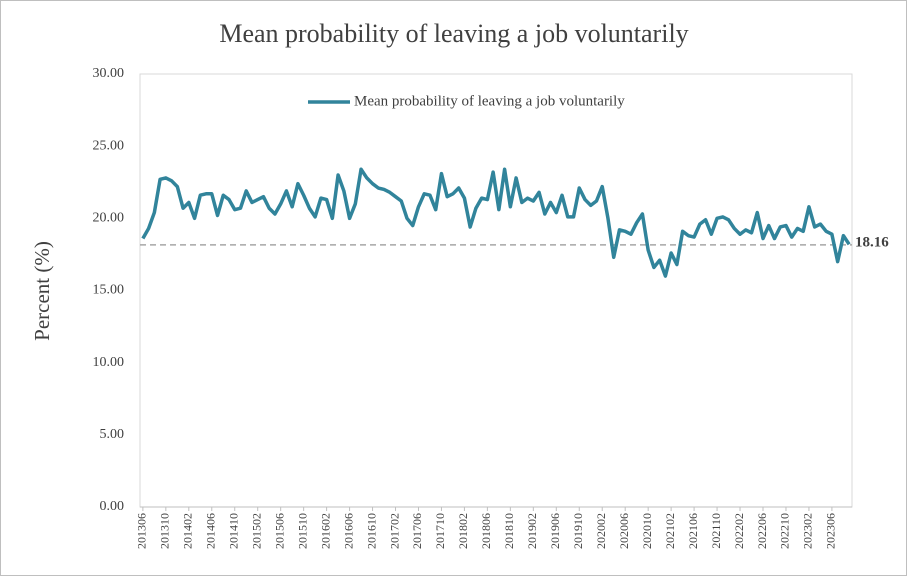 The image size is (907, 576). What do you see at coordinates (109, 218) in the screenshot?
I see `y-tick-label: 20.00` at bounding box center [109, 218].